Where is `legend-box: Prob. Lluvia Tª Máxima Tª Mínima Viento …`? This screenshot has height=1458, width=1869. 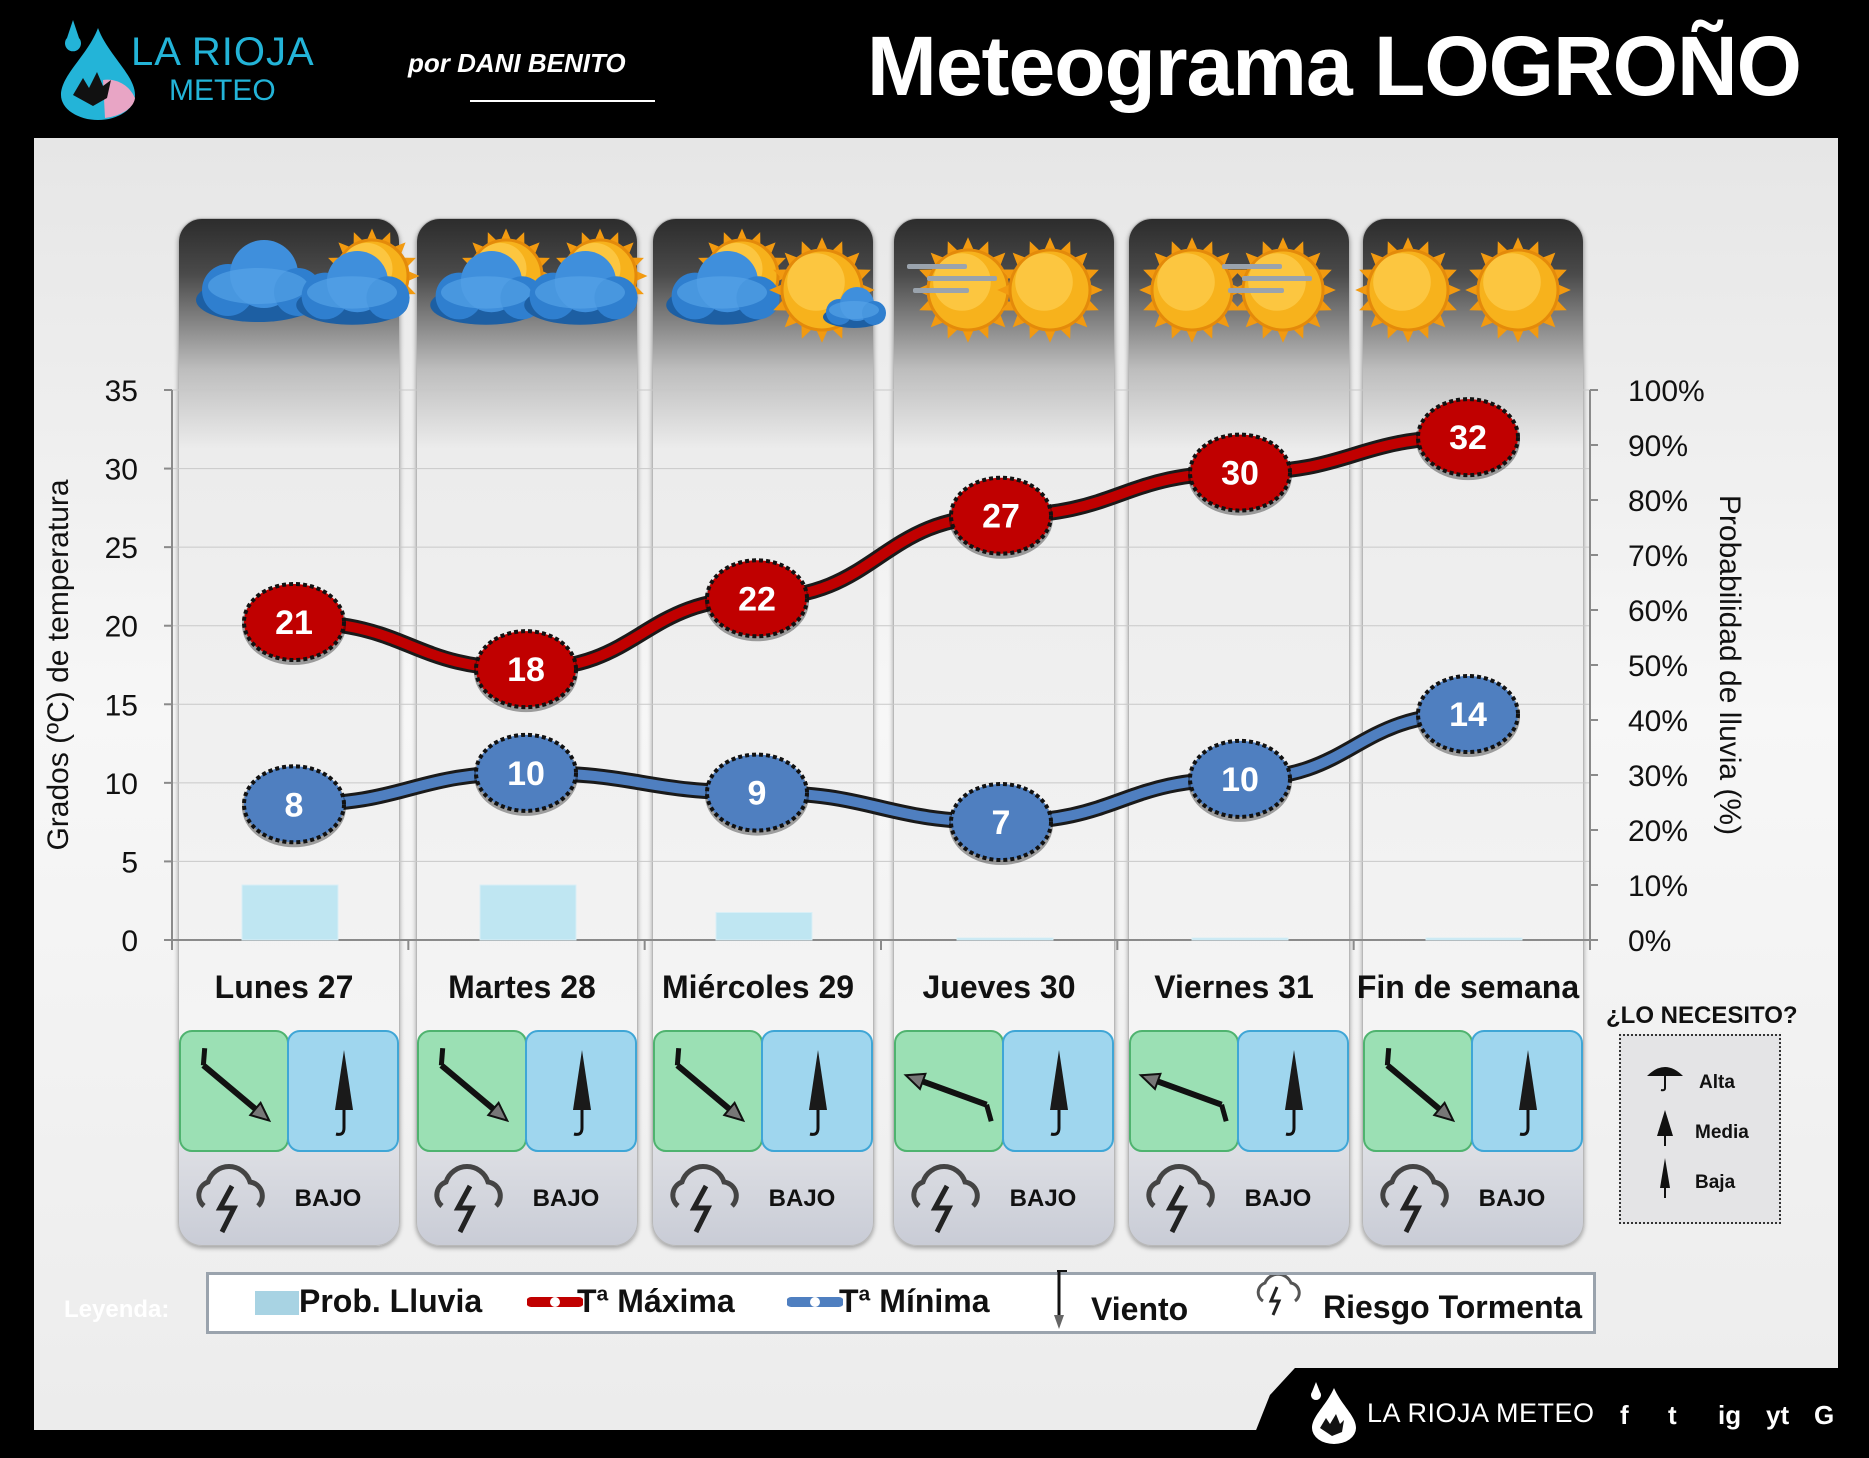 legend-box: Prob. Lluvia Tª Máxima Tª Mínima Viento … is located at coordinates (901, 1302).